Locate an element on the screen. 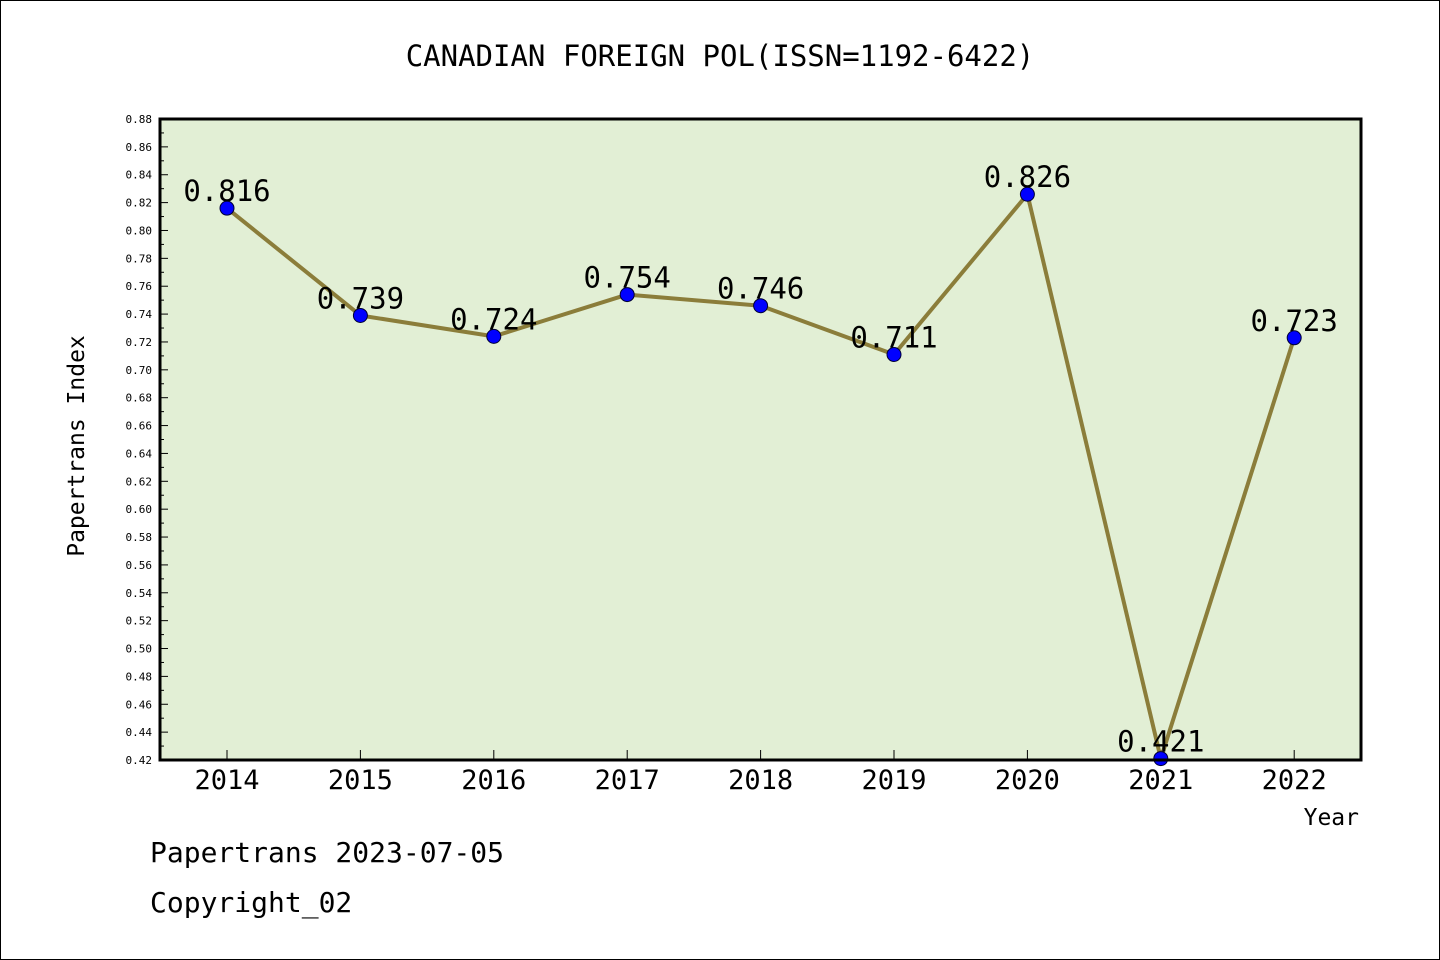  y-tick-label: 0.50 is located at coordinates (139, 649).